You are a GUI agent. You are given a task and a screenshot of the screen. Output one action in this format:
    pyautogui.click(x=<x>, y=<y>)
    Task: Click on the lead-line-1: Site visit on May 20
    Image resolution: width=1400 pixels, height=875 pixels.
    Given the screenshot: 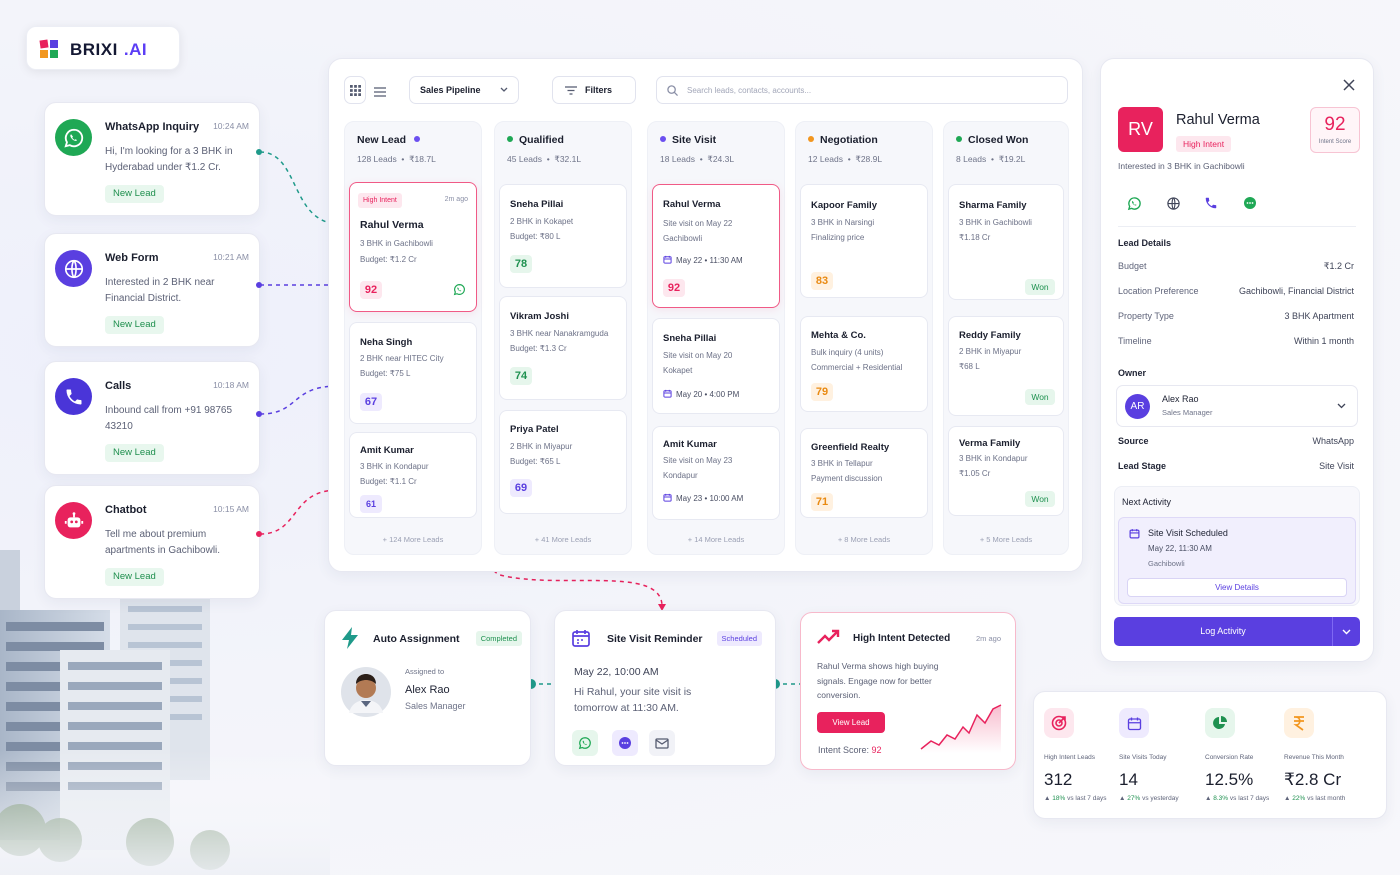 What is the action you would take?
    pyautogui.click(x=698, y=355)
    